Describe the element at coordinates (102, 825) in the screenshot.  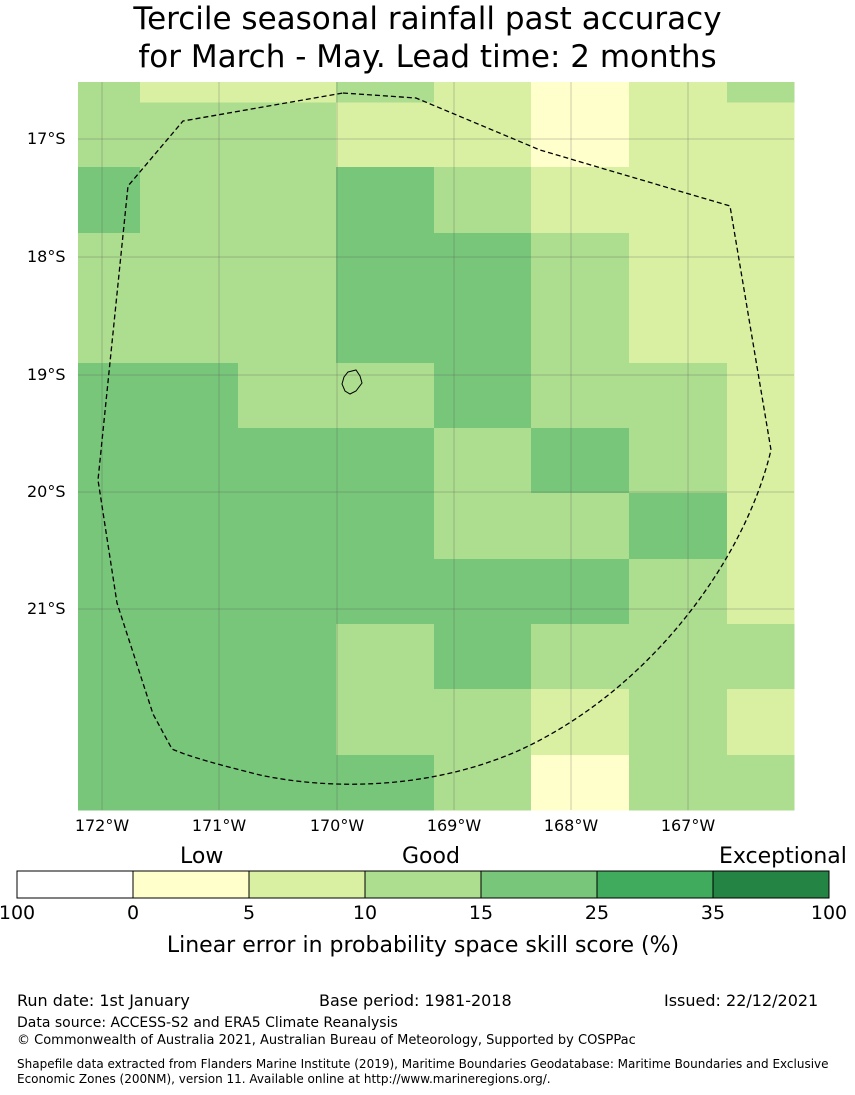
I see `lon-label-172w: 172°W` at that location.